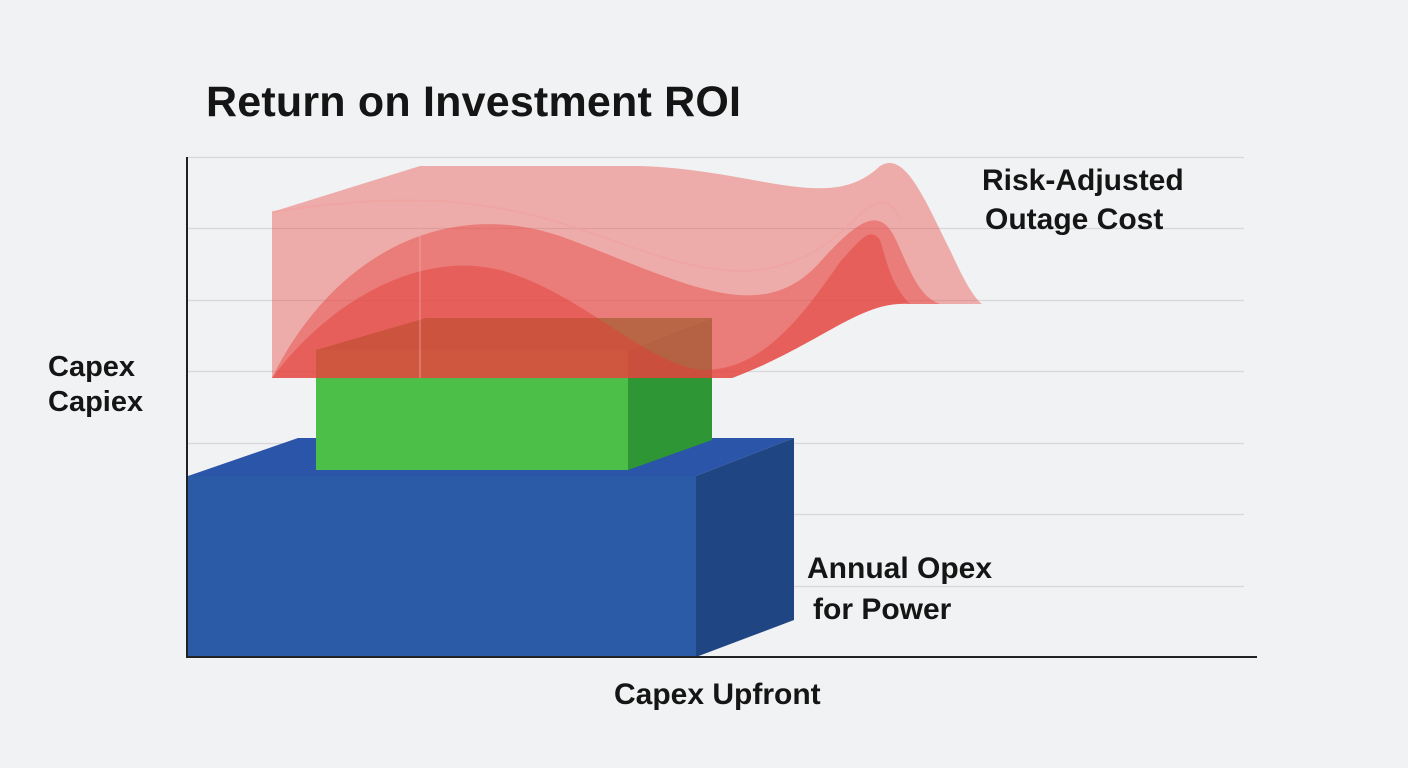 This screenshot has height=768, width=1408. I want to click on y-axis-label: Capex Capiex, so click(95, 385).